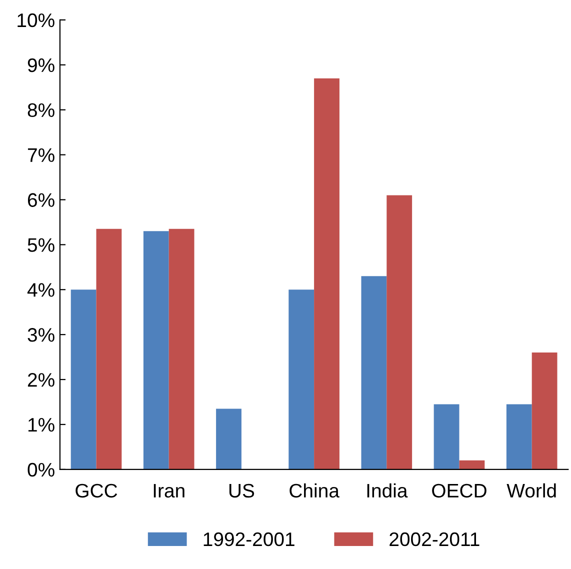 This screenshot has width=571, height=569. Describe the element at coordinates (41, 379) in the screenshot. I see `y-tick-label: 2%` at that location.